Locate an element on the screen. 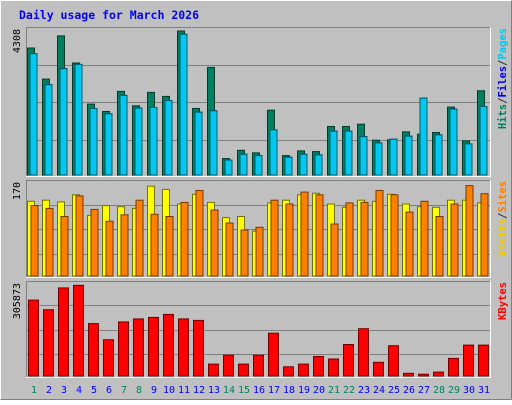 This screenshot has height=405, width=512. day-label-8: 8 is located at coordinates (139, 390).